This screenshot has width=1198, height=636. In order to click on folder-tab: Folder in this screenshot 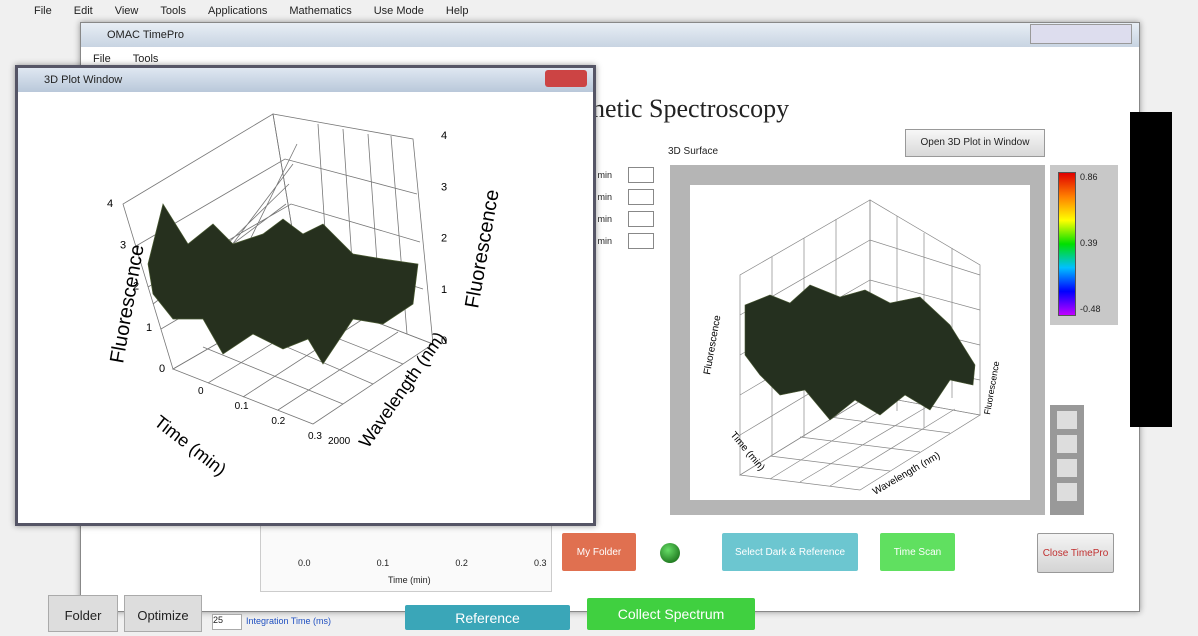, I will do `click(83, 613)`.